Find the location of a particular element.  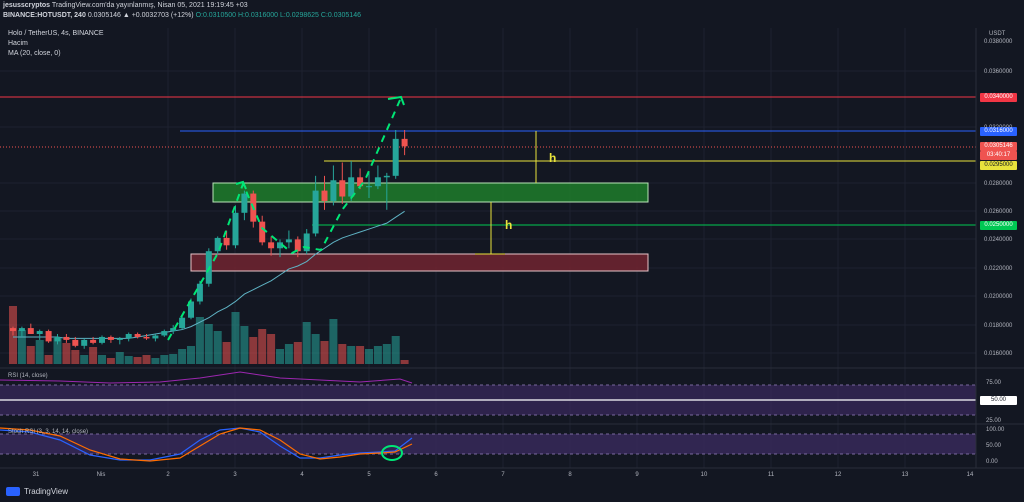

price-change: 0.0305146 ▲ +0.0032703 (+12%) is located at coordinates (140, 15).